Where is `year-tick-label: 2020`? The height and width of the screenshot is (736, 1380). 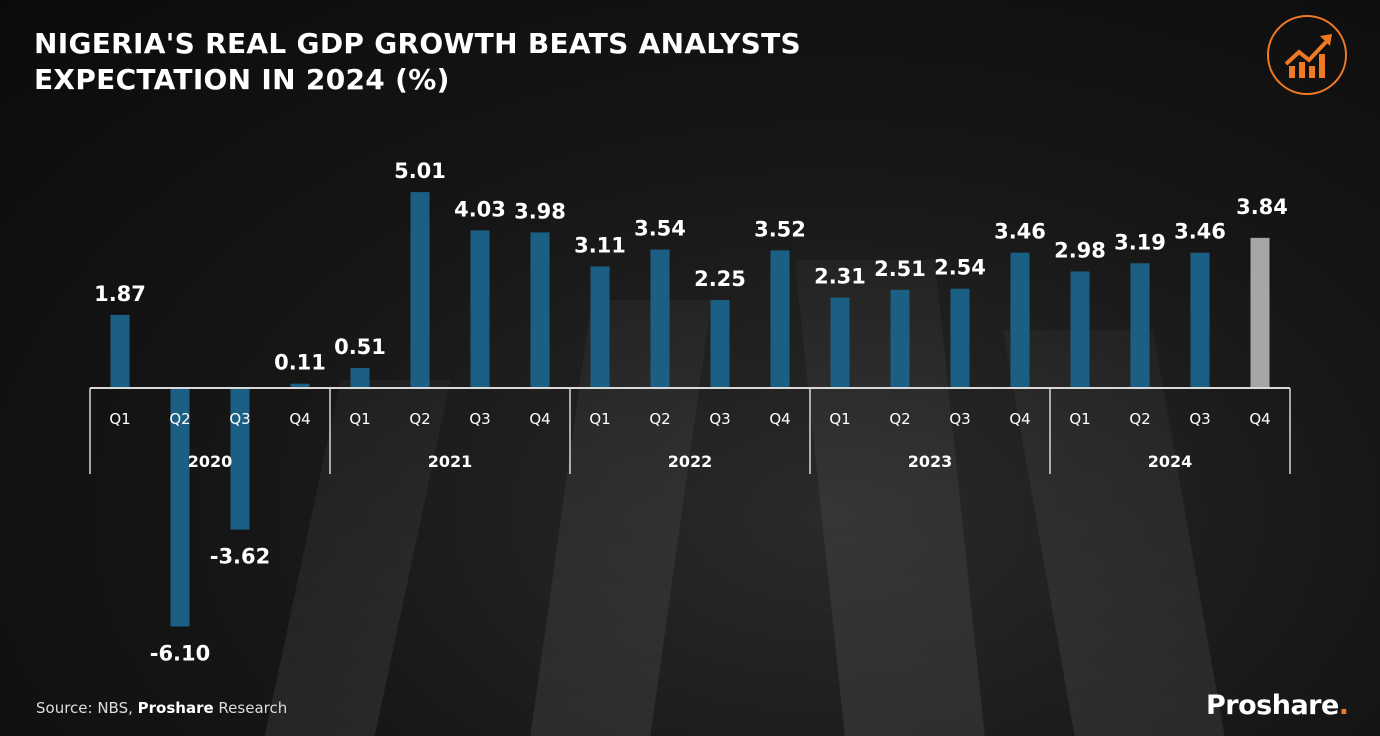 year-tick-label: 2020 is located at coordinates (210, 461).